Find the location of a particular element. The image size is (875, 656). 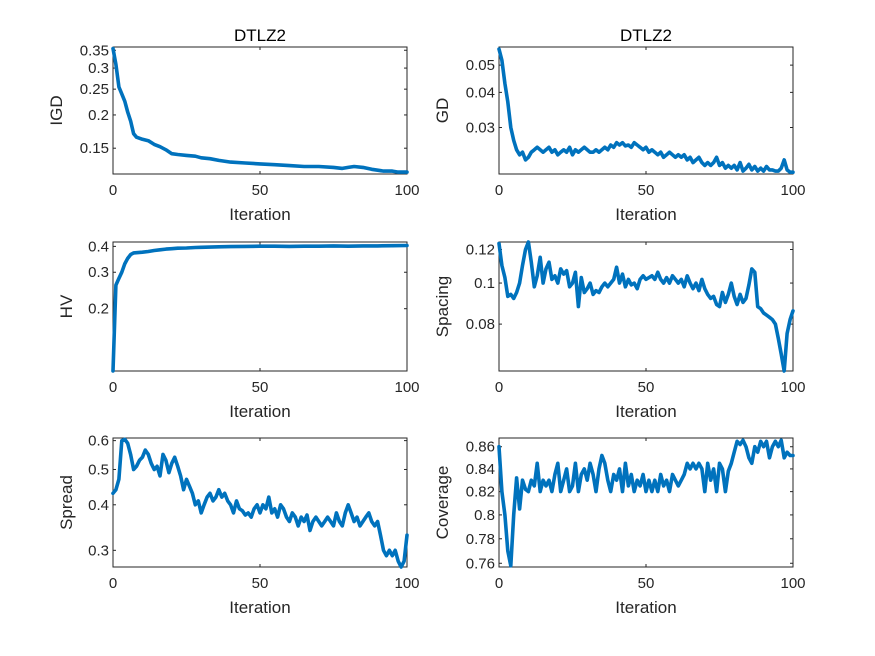

y-tick-label: 0.82 is located at coordinates (480, 492).